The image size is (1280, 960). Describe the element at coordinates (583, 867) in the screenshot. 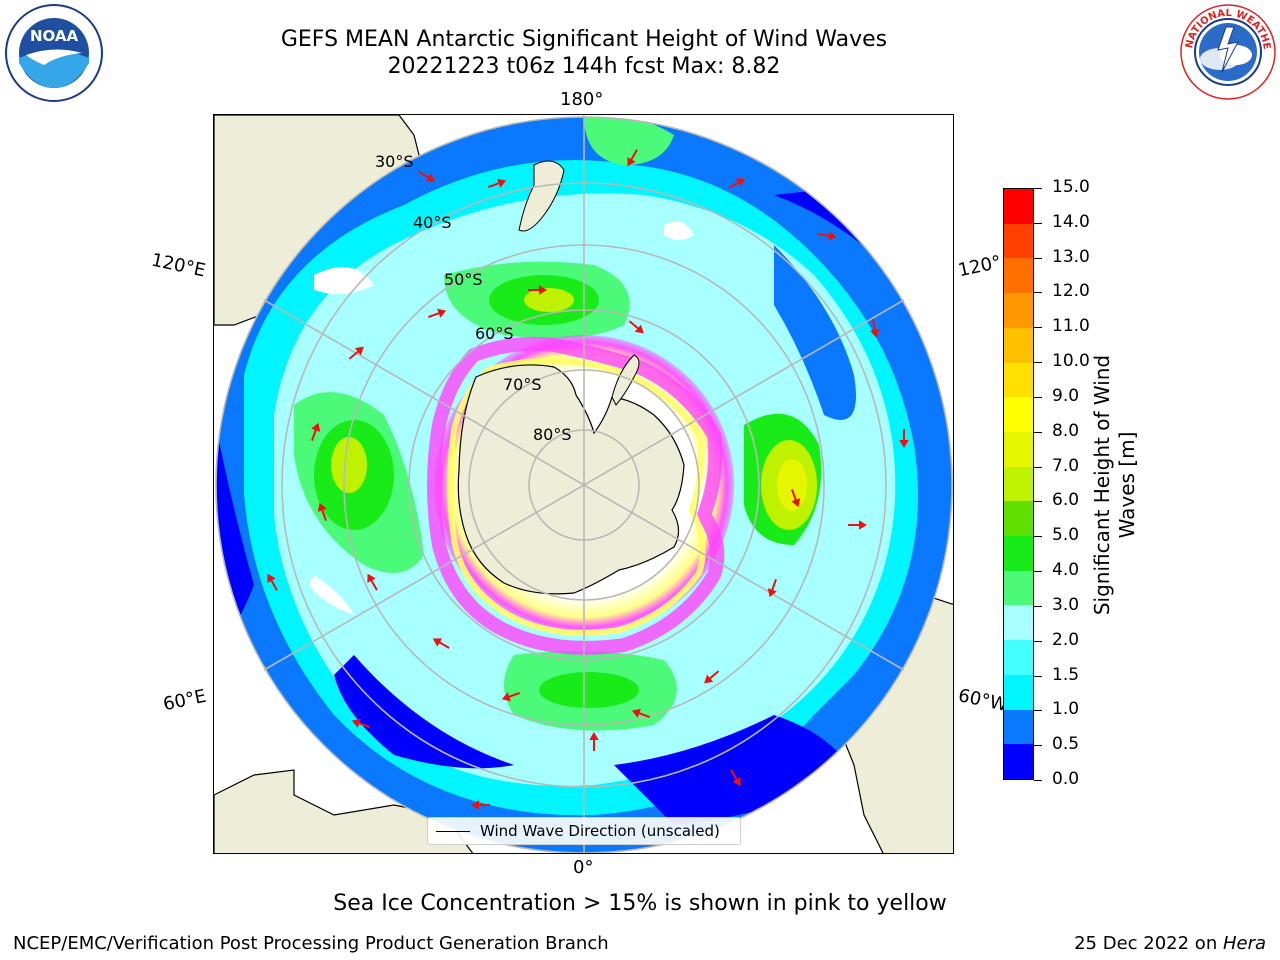

I see `lon-label-0: 0°` at that location.